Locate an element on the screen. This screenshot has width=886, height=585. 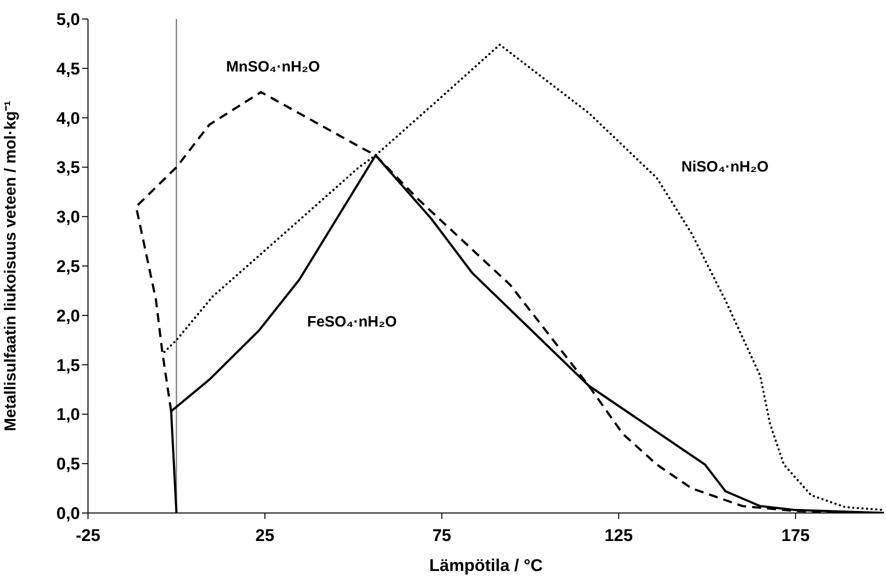
y-tick-label: 5,0 is located at coordinates (68, 20).